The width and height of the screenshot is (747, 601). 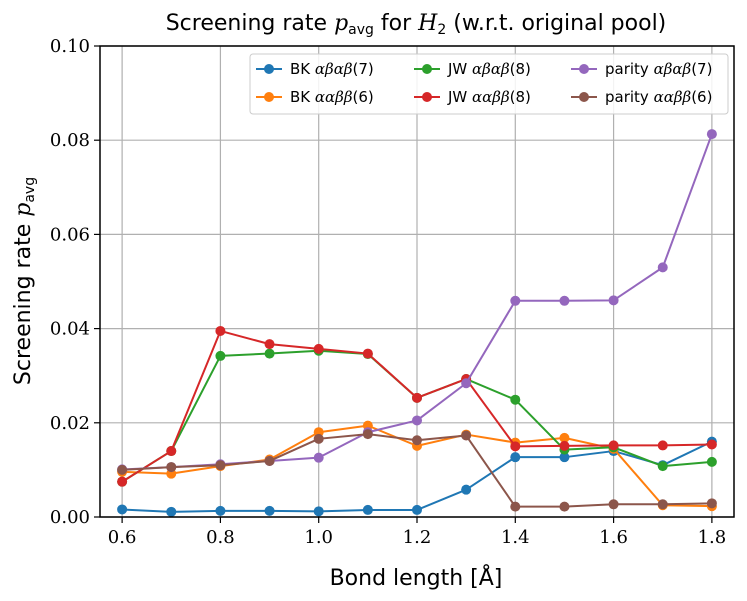 I want to click on title-prefix: Screening rate, so click(x=250, y=23).